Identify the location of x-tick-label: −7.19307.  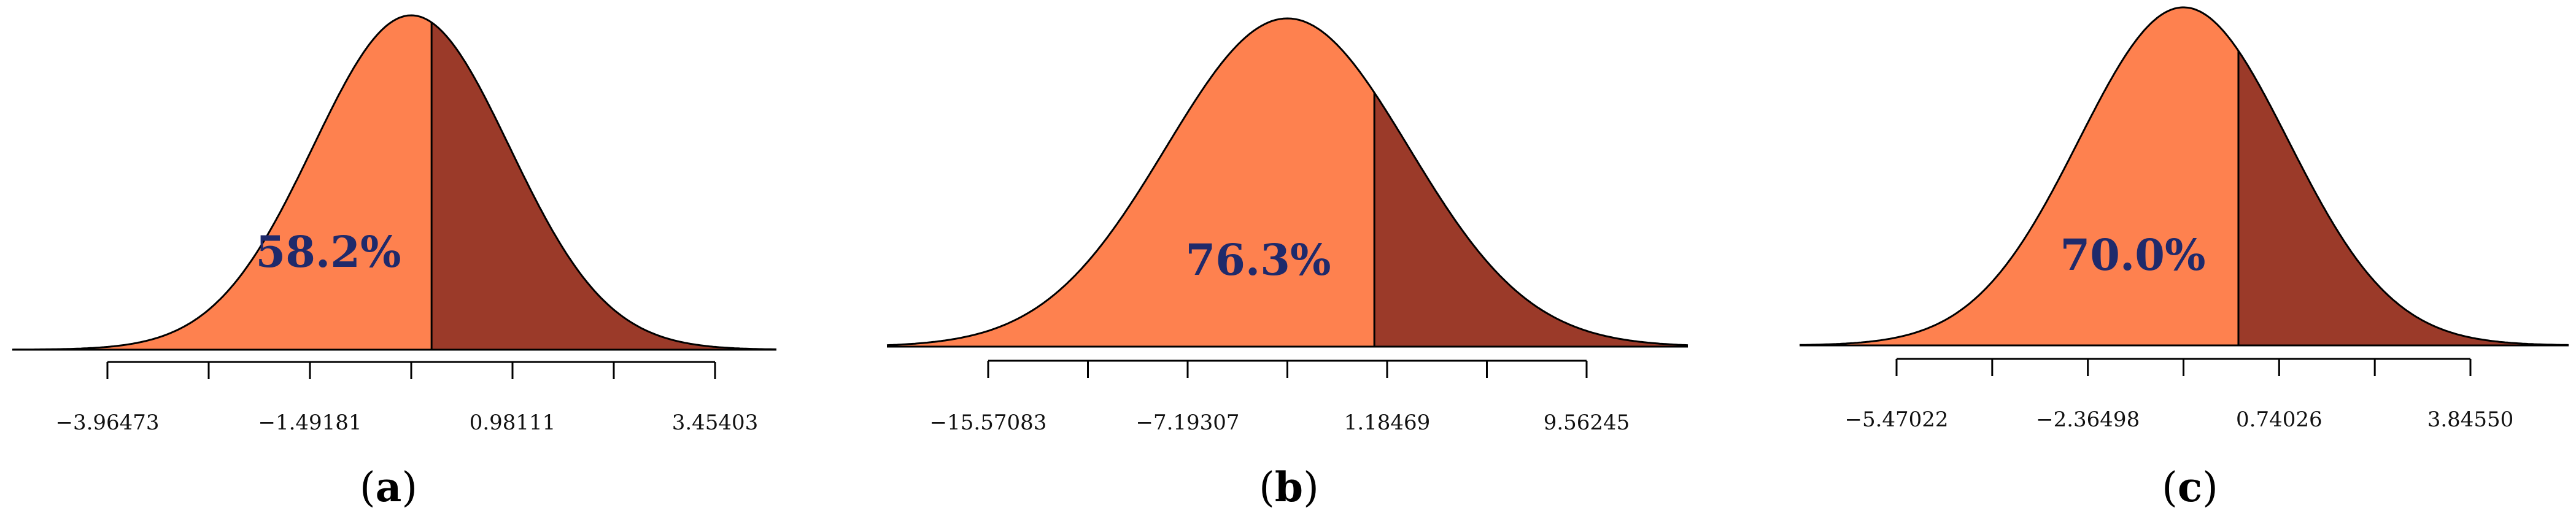
(1187, 422).